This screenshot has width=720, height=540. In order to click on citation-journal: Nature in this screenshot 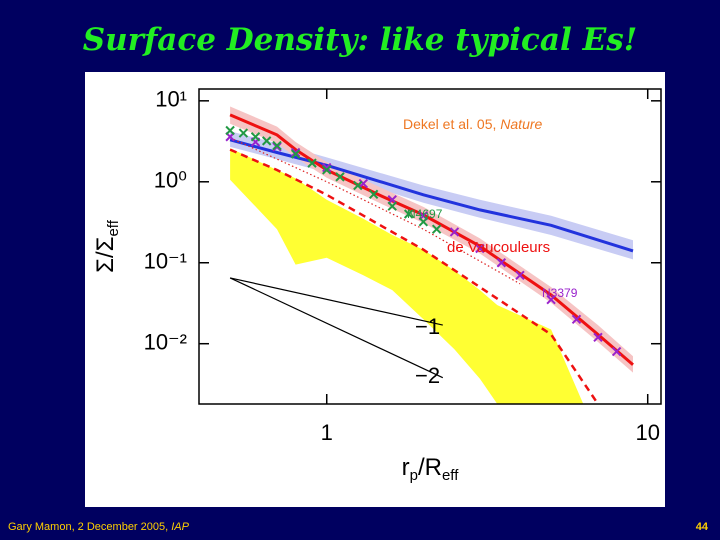, I will do `click(521, 124)`.